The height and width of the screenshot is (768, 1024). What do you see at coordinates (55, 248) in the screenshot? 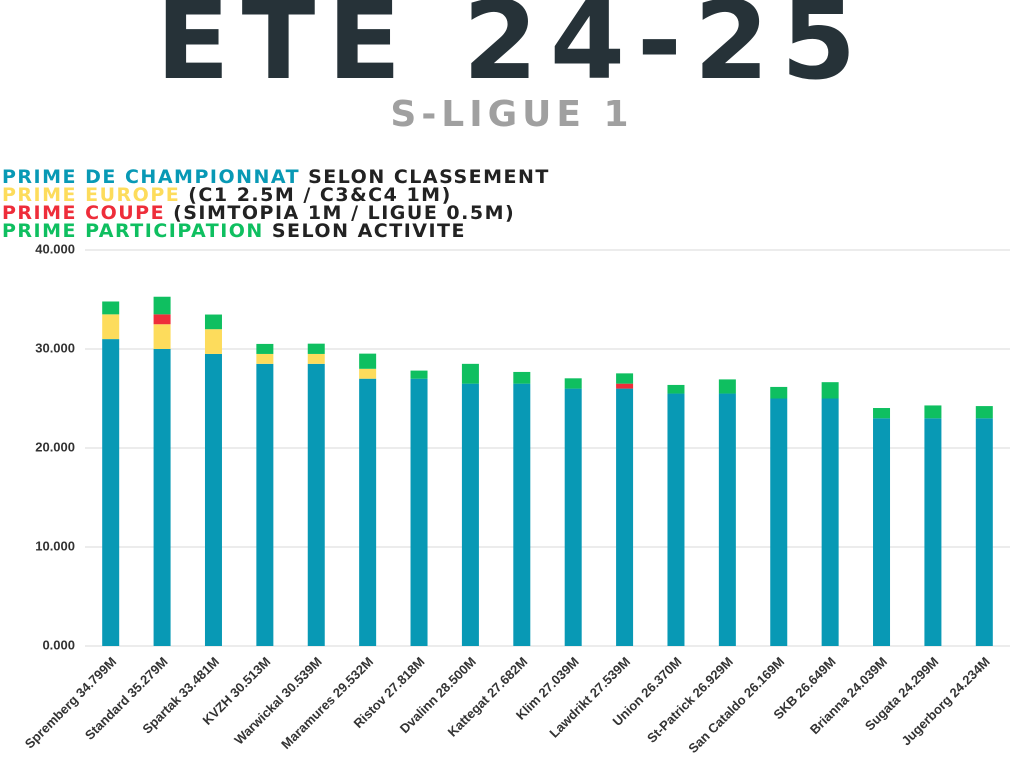
I see `y-tick-label: 40.000` at bounding box center [55, 248].